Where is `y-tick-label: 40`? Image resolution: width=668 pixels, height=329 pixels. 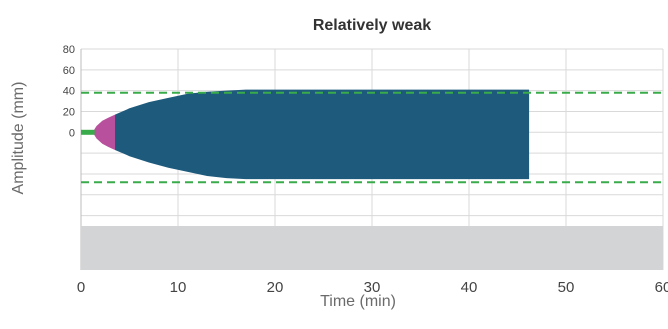
y-tick-label: 40 is located at coordinates (69, 92).